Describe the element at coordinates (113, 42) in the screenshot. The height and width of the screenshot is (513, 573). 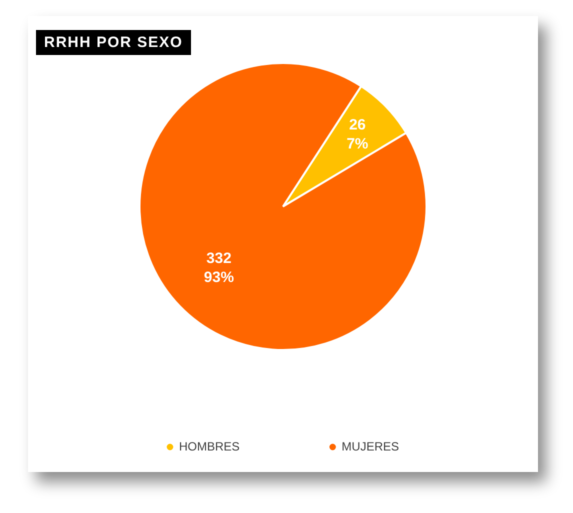
I see `chart-title: RRHH POR SEXO` at that location.